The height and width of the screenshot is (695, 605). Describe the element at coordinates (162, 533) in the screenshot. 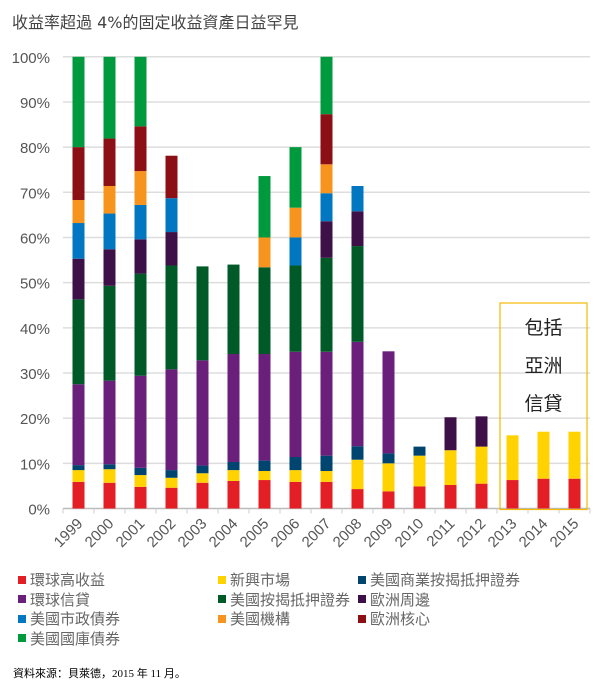

I see `x-tick-label: 2002` at that location.